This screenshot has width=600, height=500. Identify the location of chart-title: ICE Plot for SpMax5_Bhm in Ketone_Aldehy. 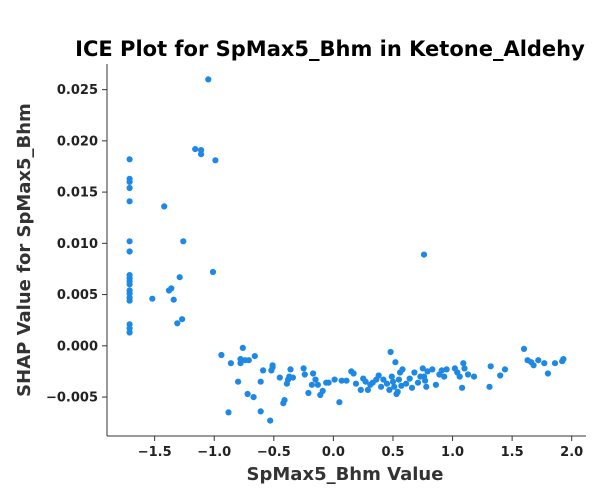
(330, 49).